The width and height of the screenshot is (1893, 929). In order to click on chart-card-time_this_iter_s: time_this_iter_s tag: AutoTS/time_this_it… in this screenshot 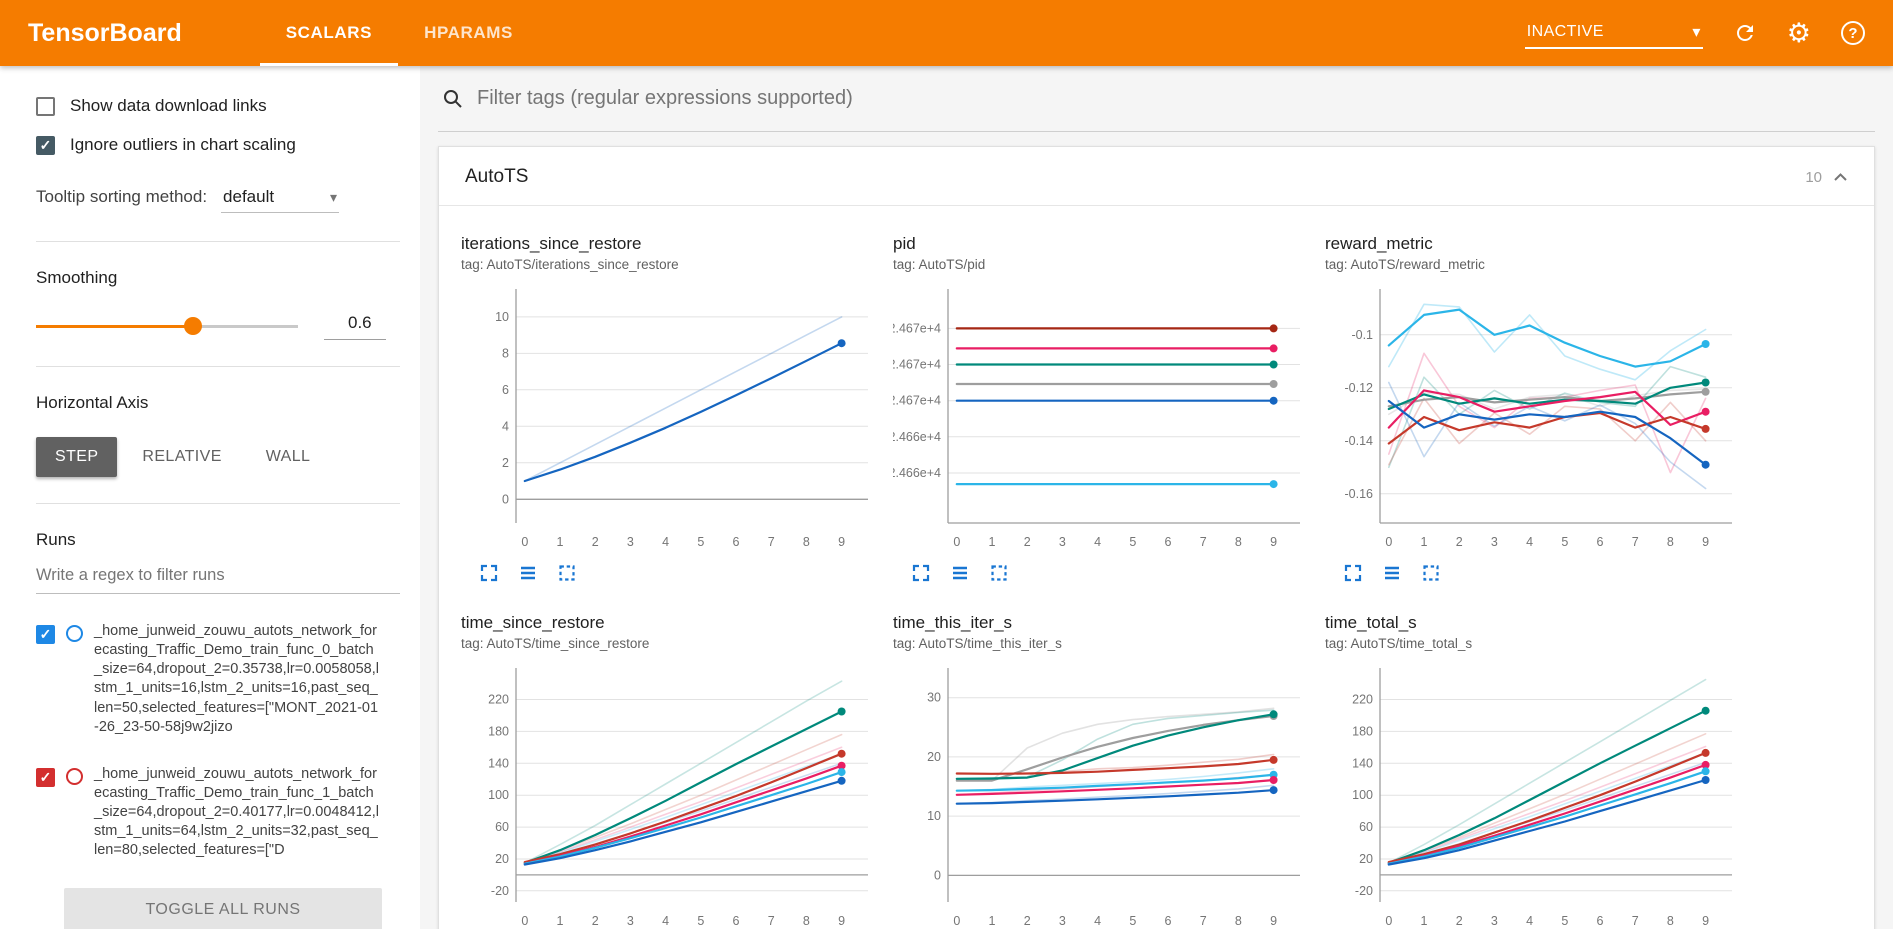, I will do `click(1105, 771)`.